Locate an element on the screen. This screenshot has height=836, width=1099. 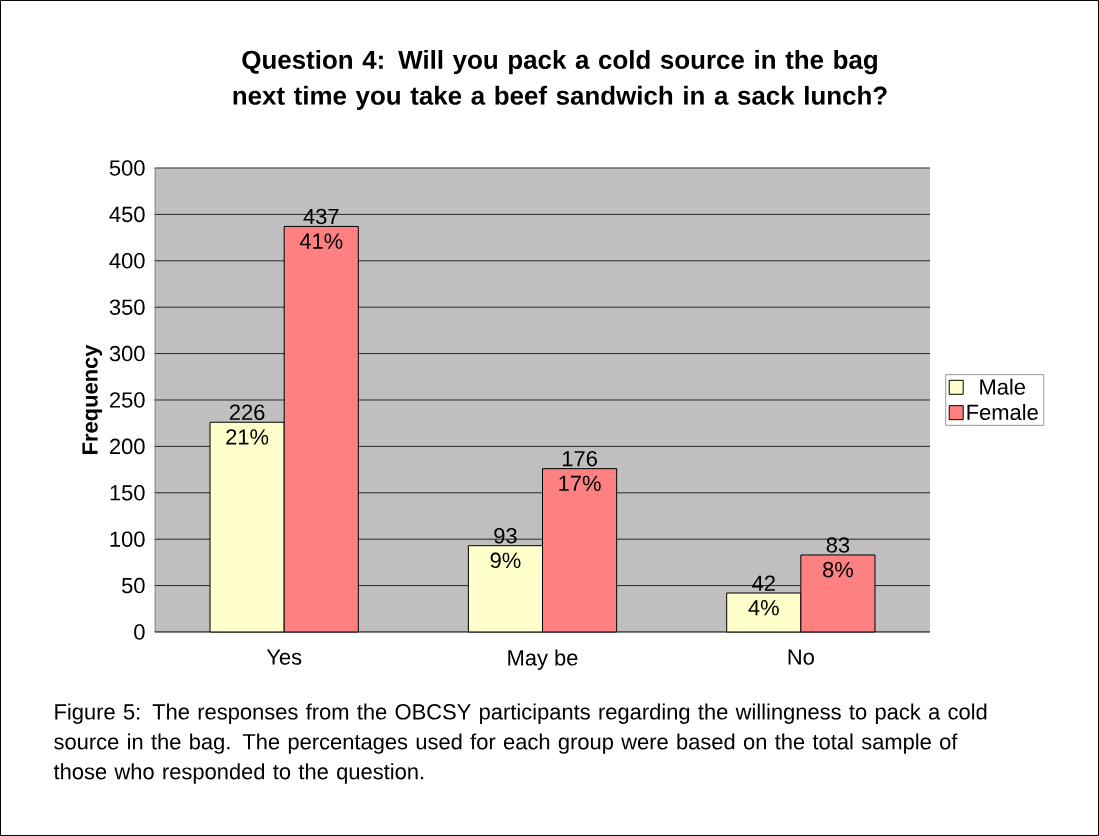
x-tick-label: May be is located at coordinates (543, 659).